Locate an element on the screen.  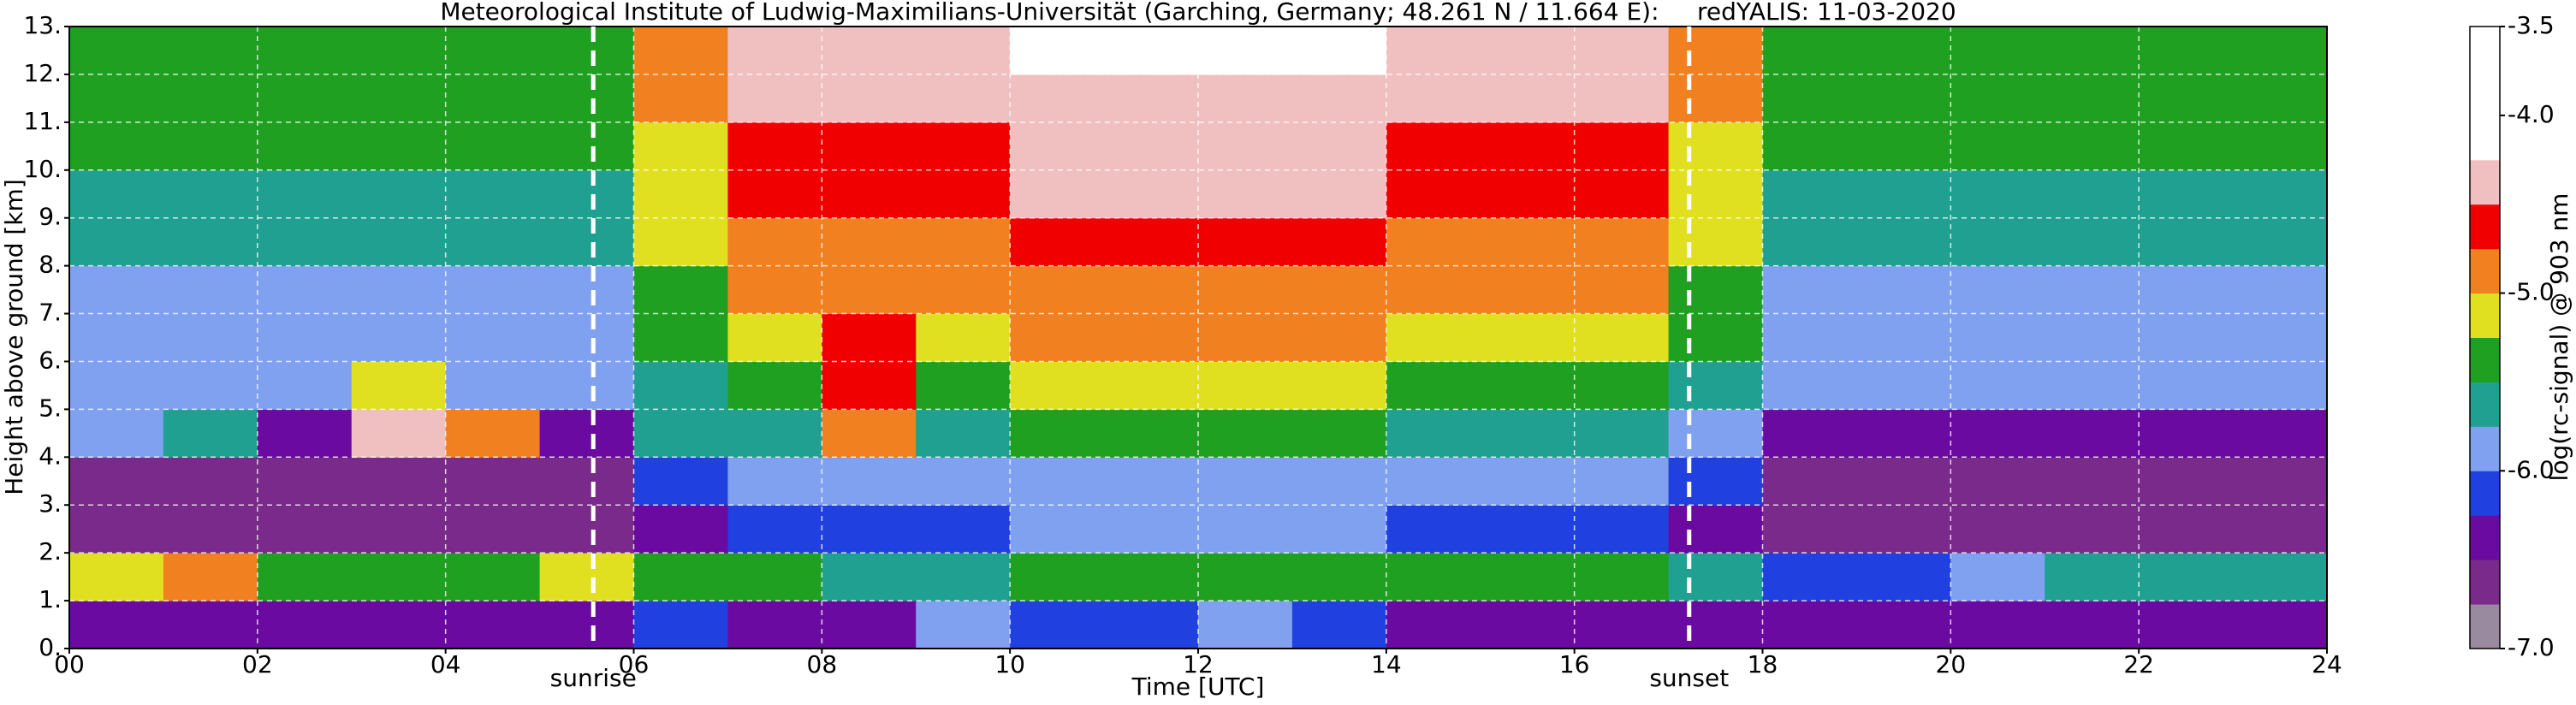
colorbar-tick-label: -3.5 is located at coordinates (2531, 25).